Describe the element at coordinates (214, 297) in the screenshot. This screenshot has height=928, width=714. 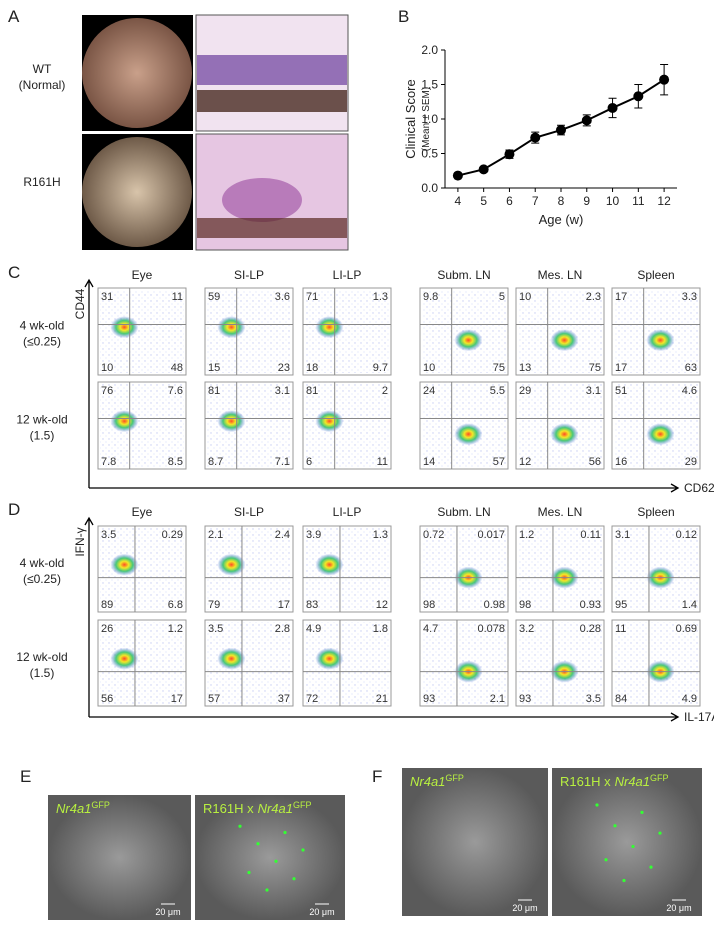
I see `quadrant-value: 59` at that location.